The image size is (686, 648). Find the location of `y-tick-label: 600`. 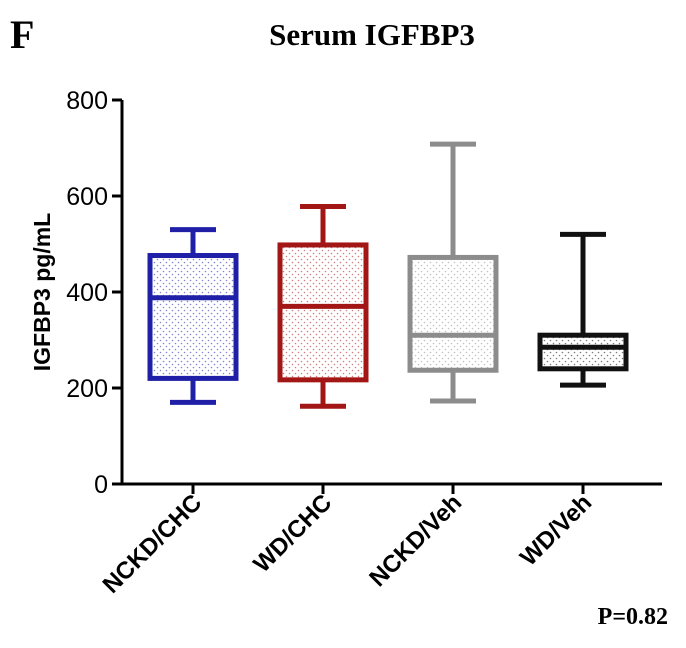

y-tick-label: 600 is located at coordinates (87, 197).